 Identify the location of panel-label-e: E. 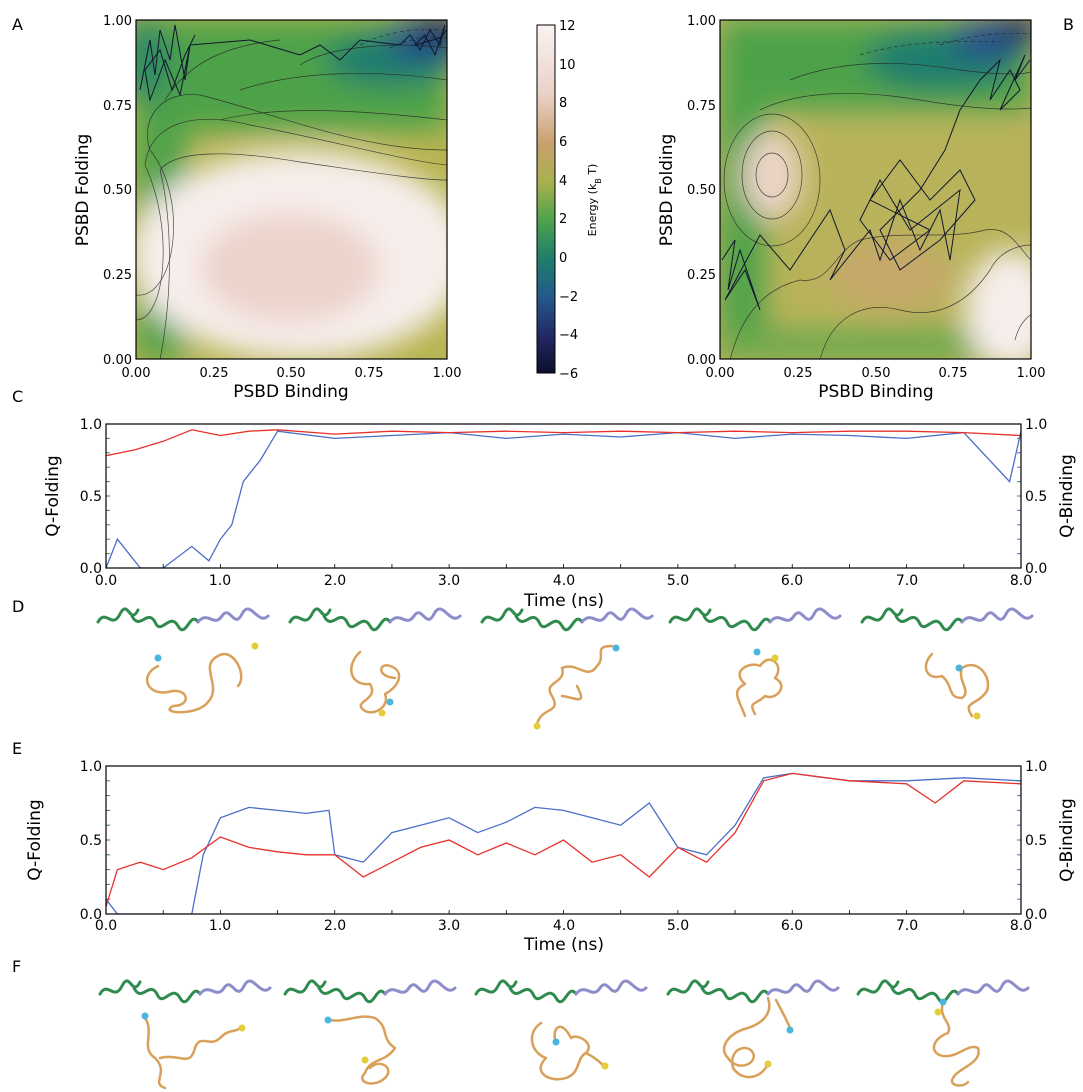
(17, 748).